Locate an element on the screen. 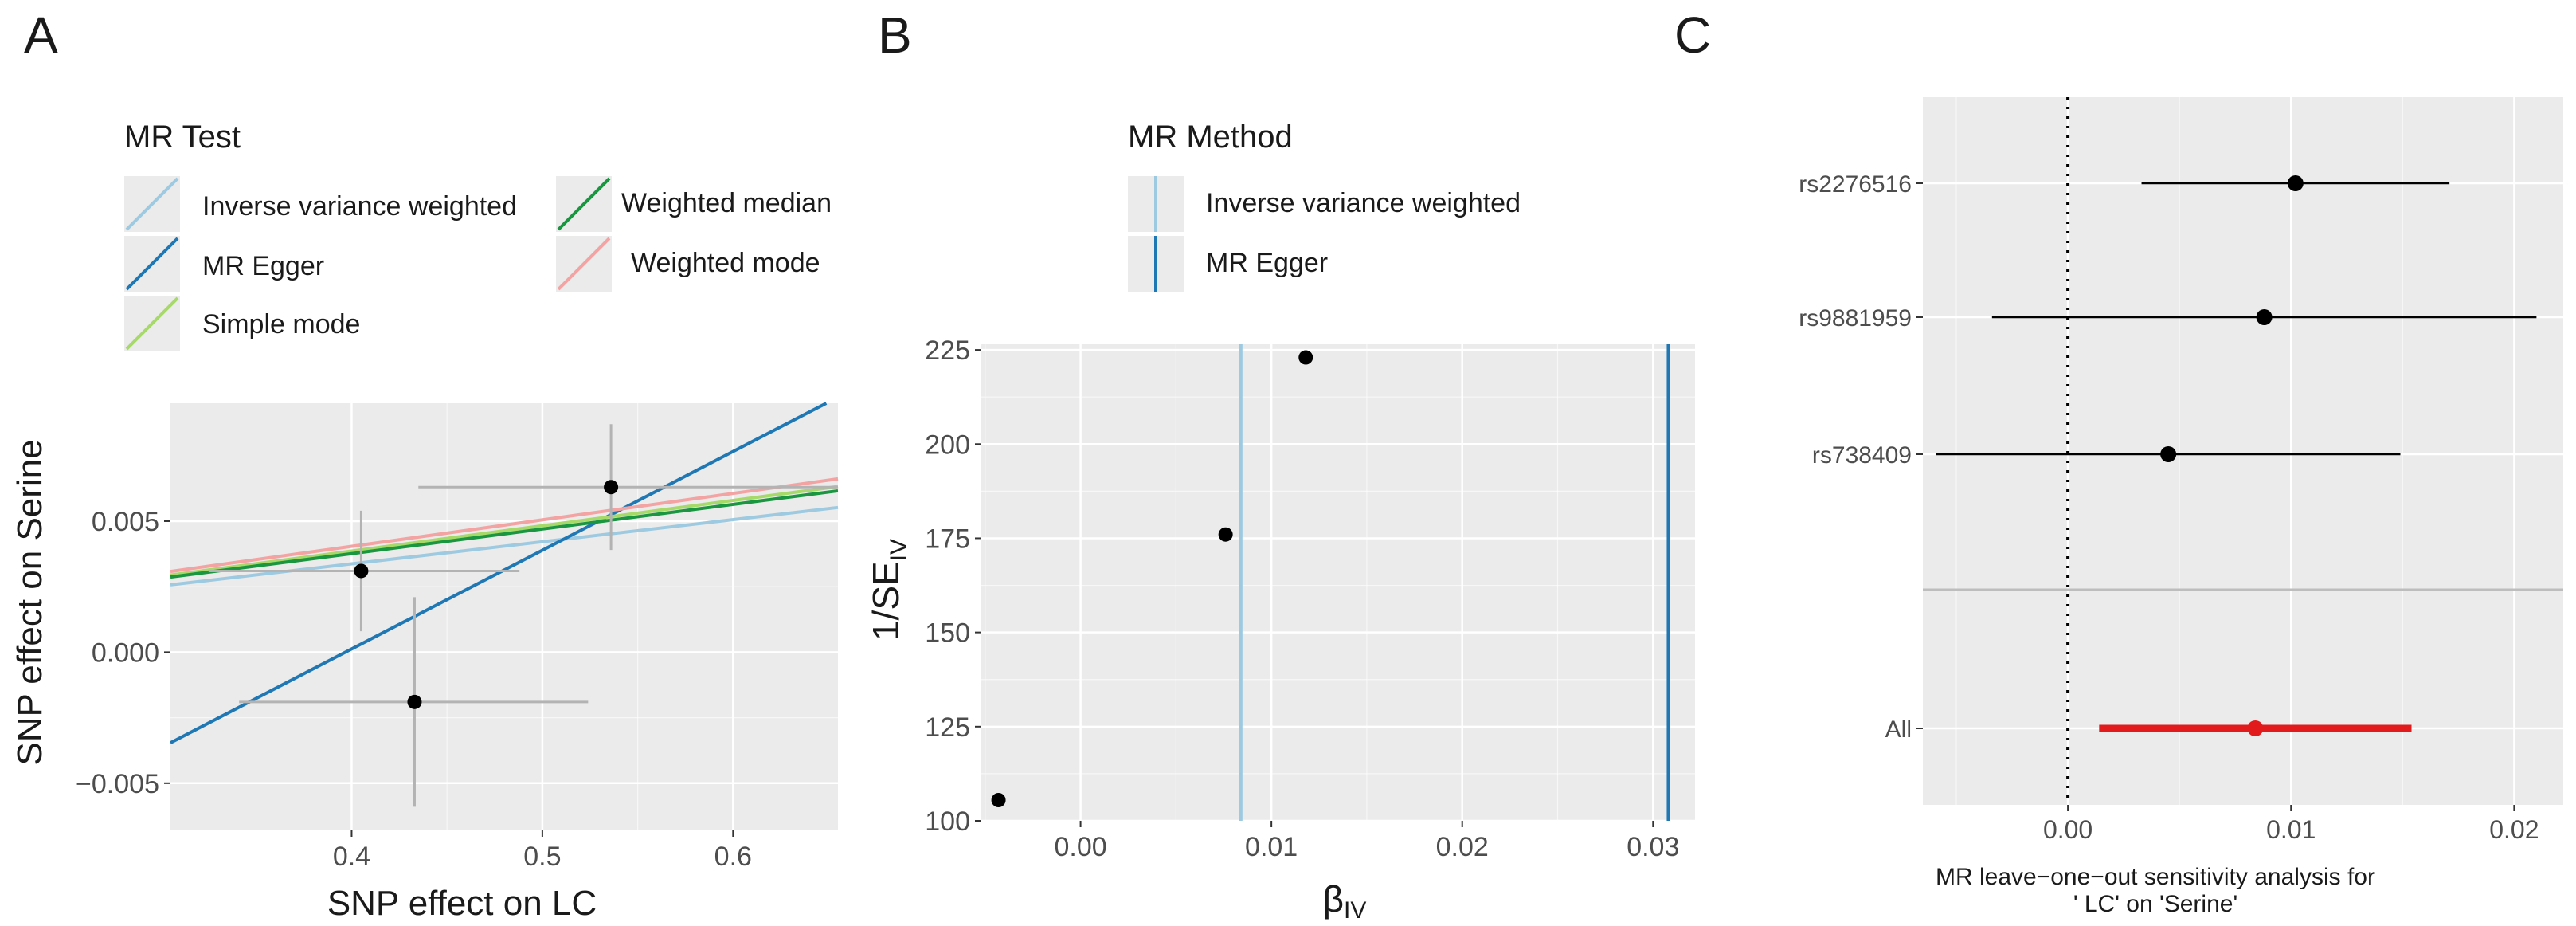  panel-b-legend-title: MR Method is located at coordinates (1210, 137).